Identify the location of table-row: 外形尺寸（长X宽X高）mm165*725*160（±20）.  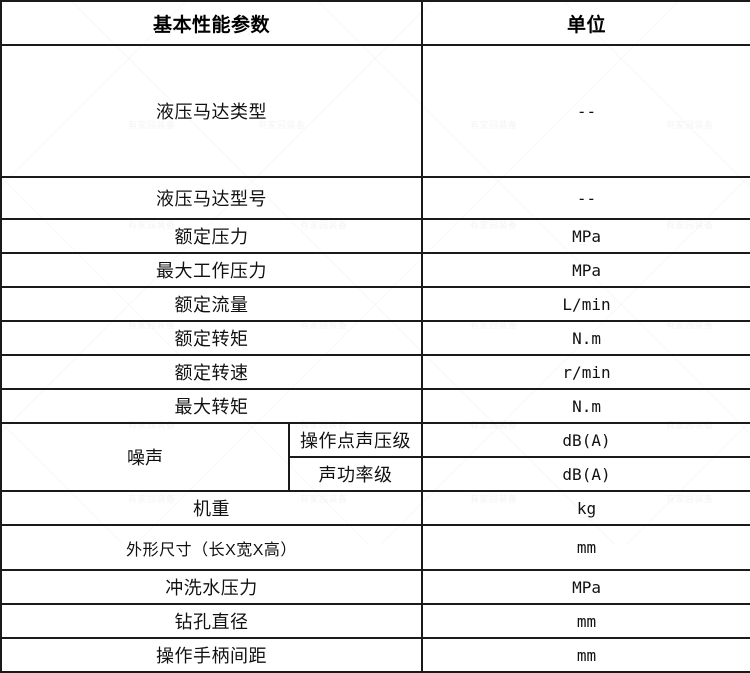
(375, 547).